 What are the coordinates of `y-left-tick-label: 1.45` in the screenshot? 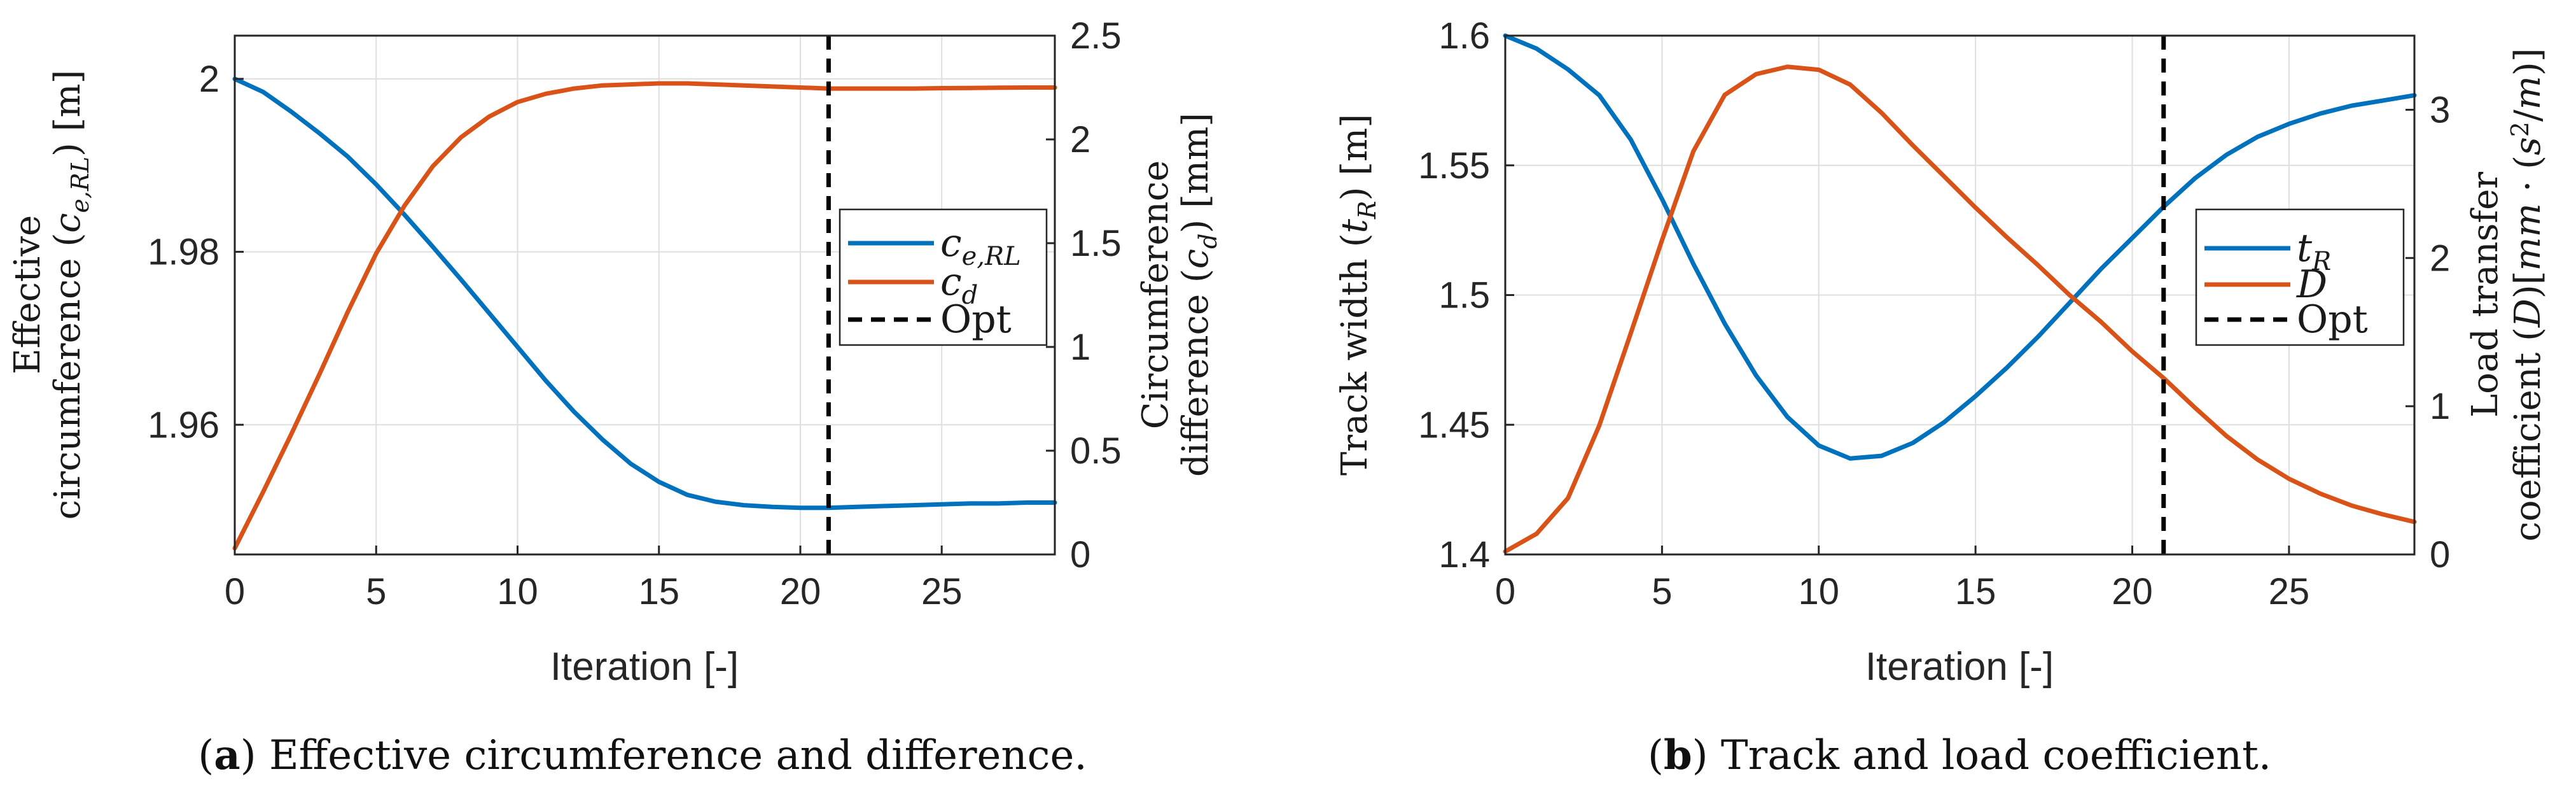 It's located at (1454, 425).